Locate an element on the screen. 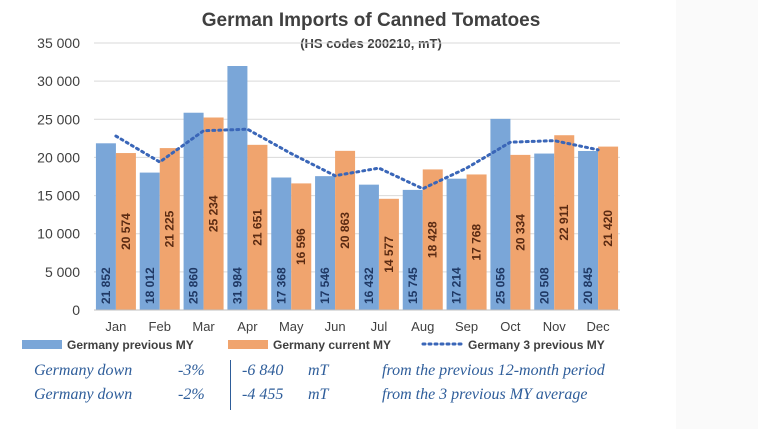 The width and height of the screenshot is (758, 429). note-description: from the previous 12-month period is located at coordinates (493, 370).